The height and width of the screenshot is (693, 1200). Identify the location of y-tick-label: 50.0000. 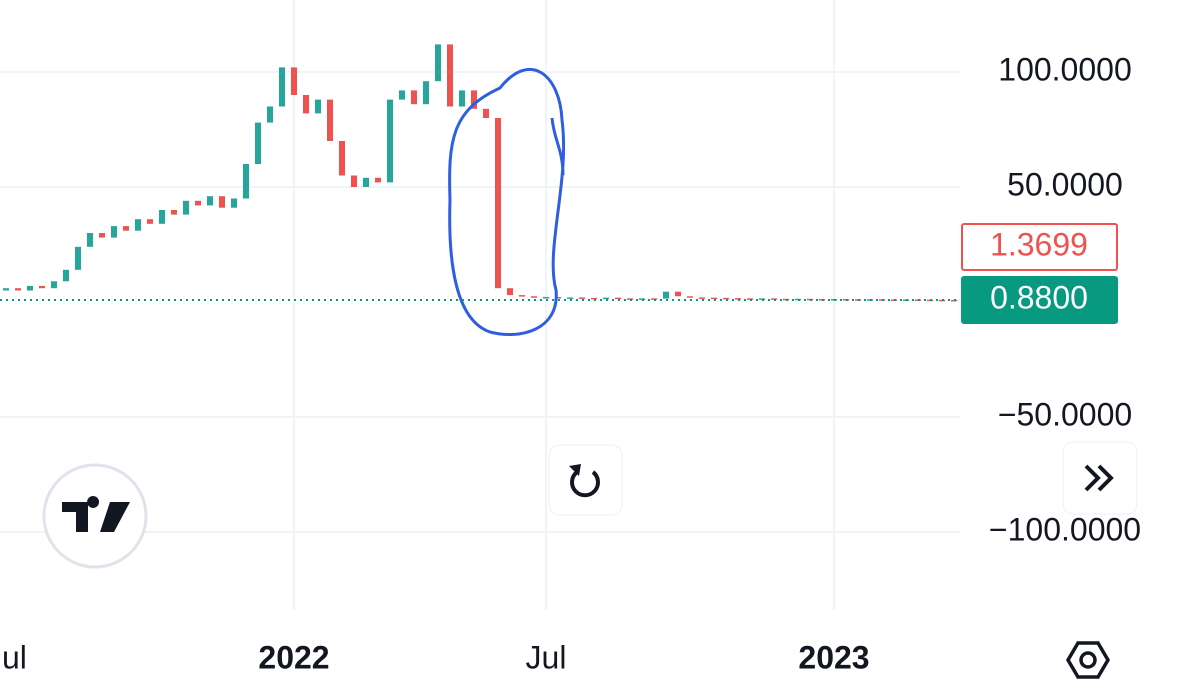
(1065, 184).